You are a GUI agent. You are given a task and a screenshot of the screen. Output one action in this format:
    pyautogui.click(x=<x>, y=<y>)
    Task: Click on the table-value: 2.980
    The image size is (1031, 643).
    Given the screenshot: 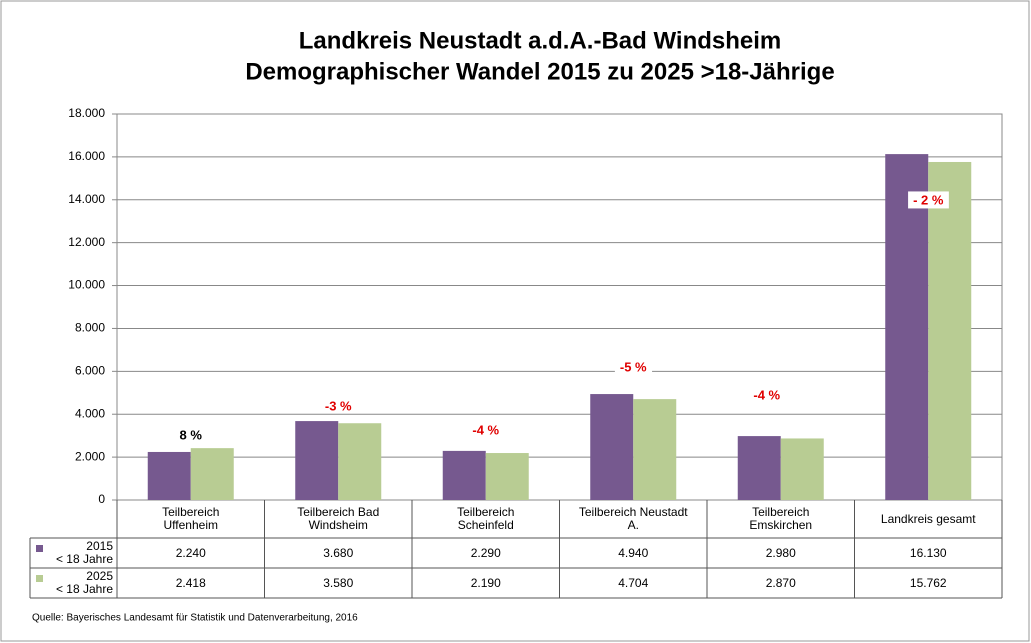 What is the action you would take?
    pyautogui.click(x=780, y=552)
    